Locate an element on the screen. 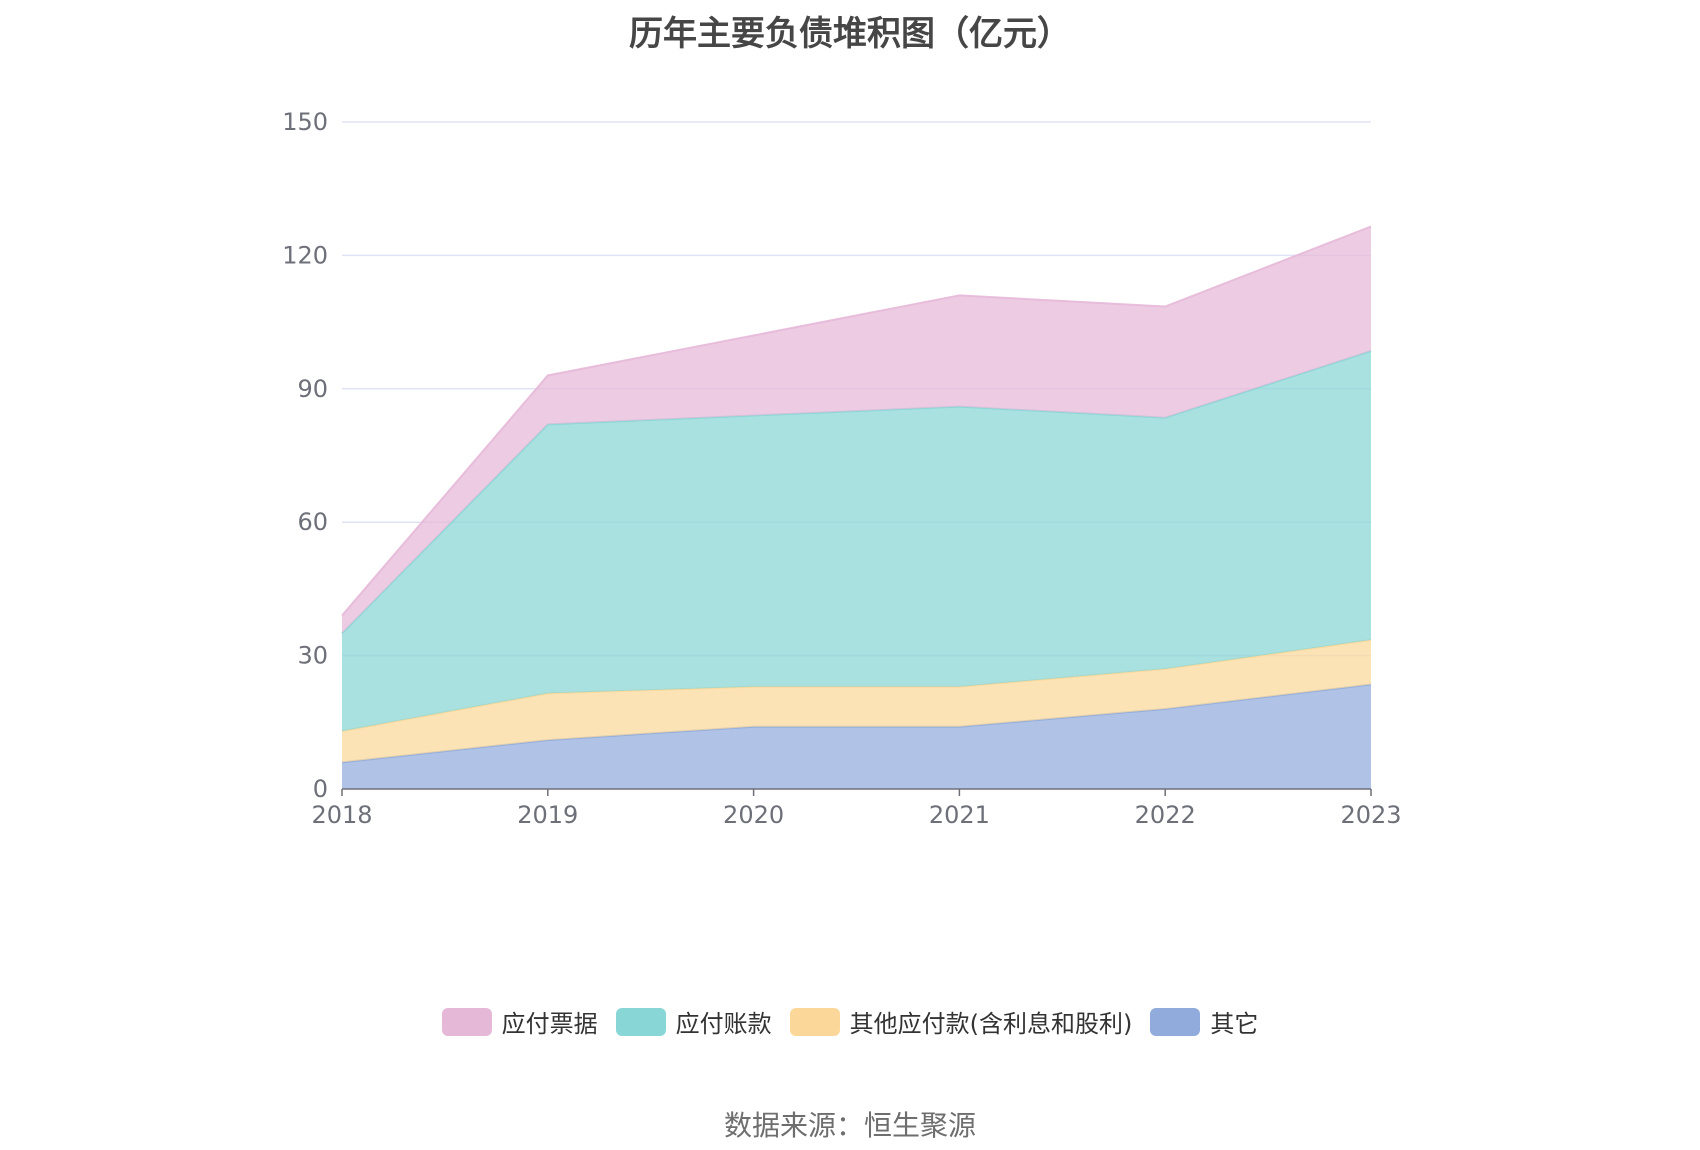 The width and height of the screenshot is (1700, 1150). legend-label: 其它 is located at coordinates (1234, 1024).